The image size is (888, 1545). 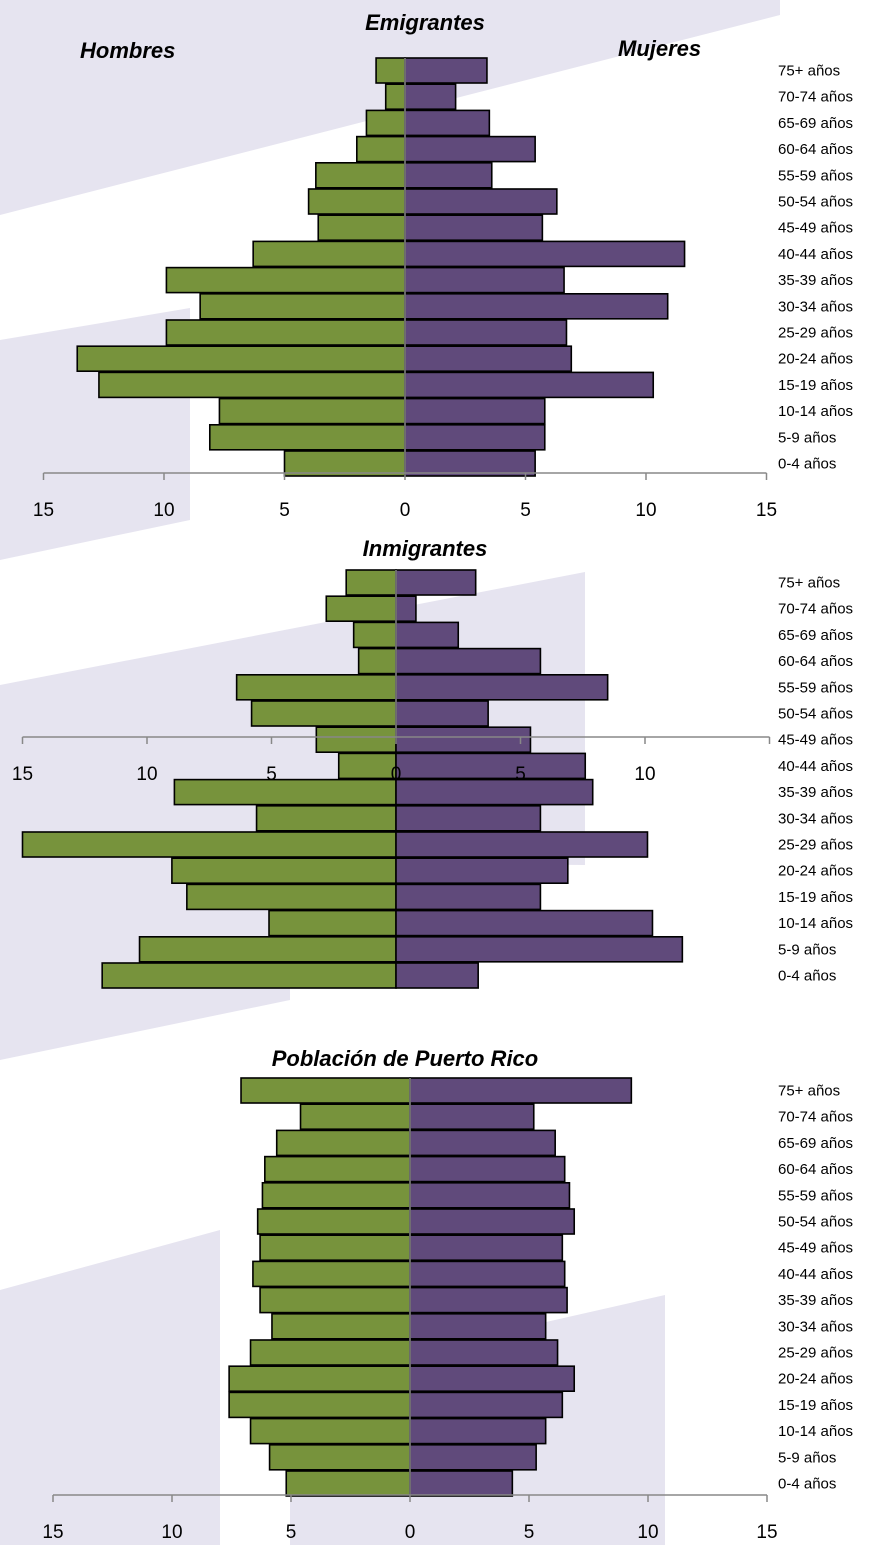 I want to click on age-label: 55-59 años, so click(x=815, y=1195).